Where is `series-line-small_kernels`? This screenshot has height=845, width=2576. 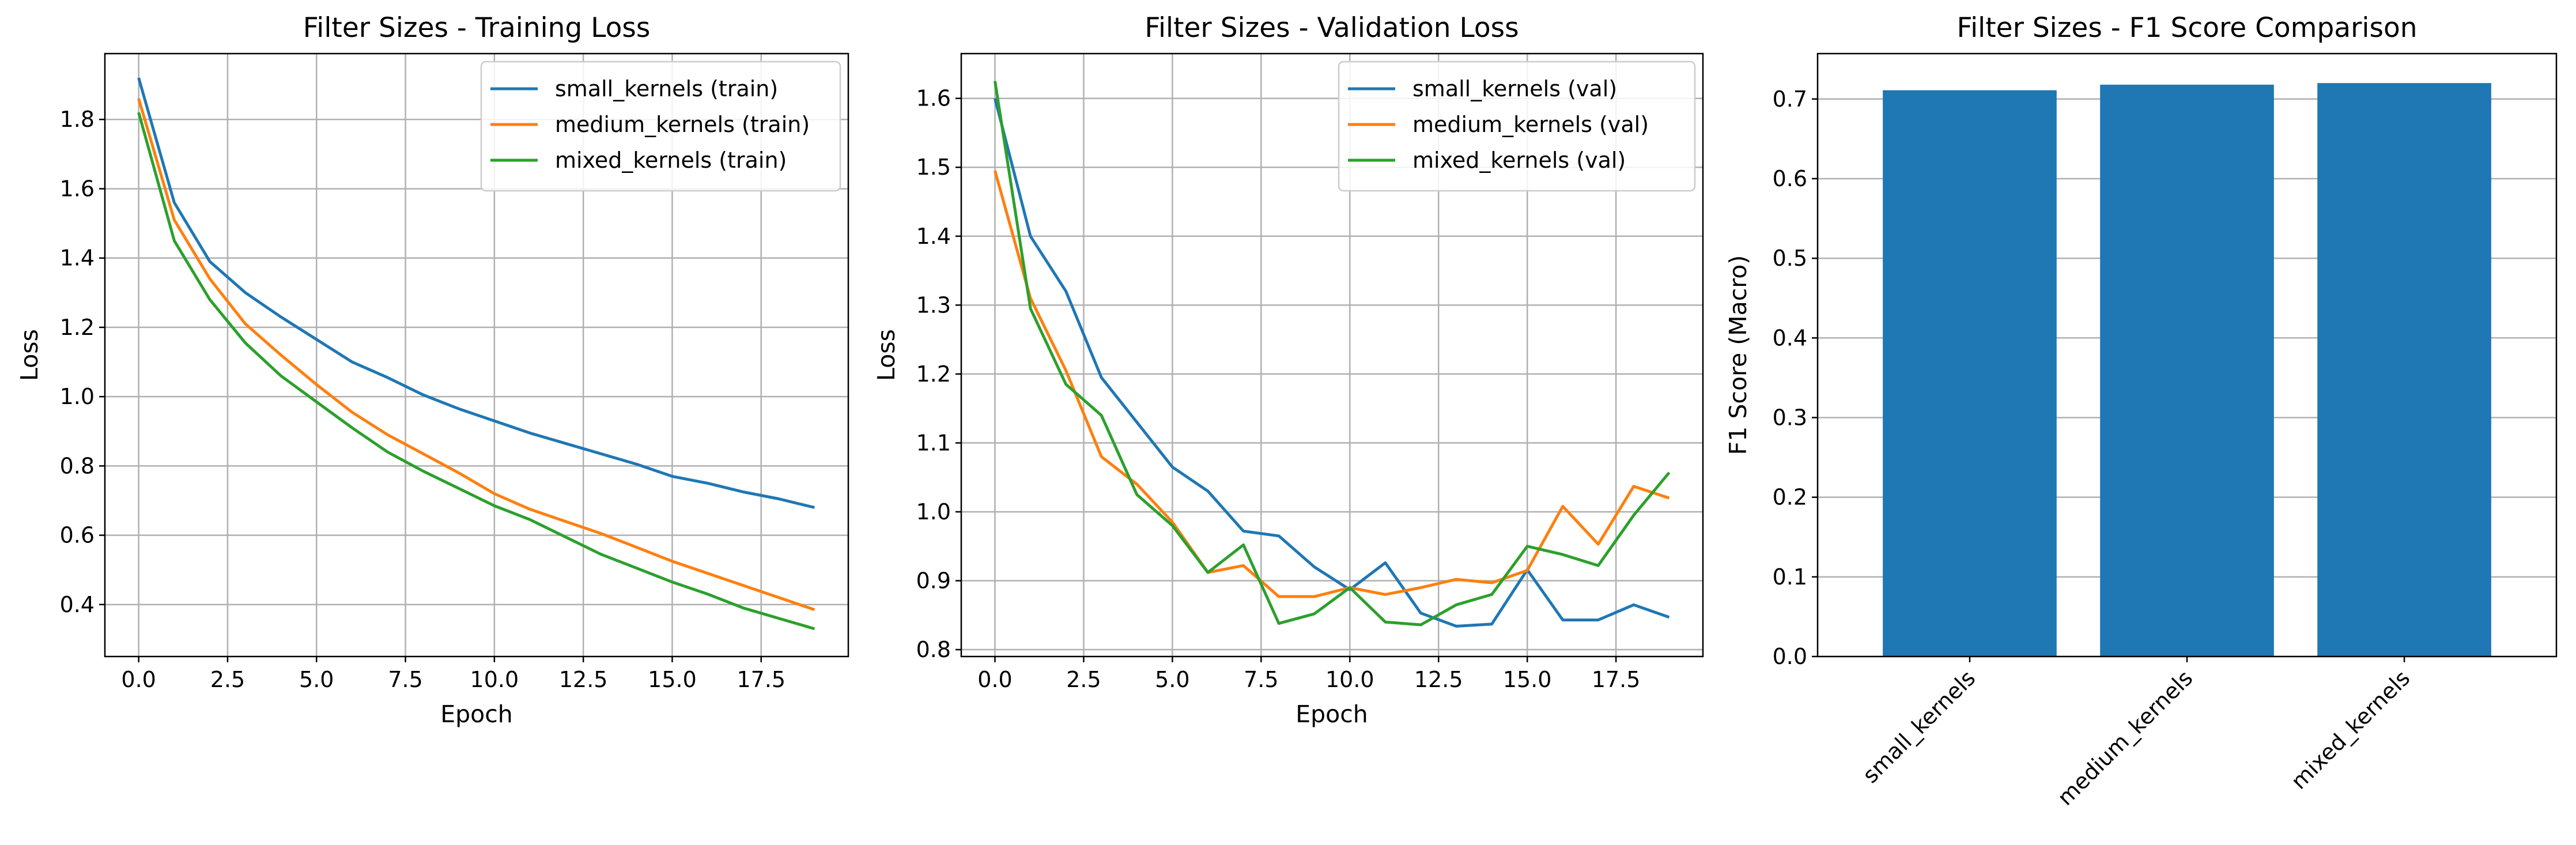 series-line-small_kernels is located at coordinates (476, 293).